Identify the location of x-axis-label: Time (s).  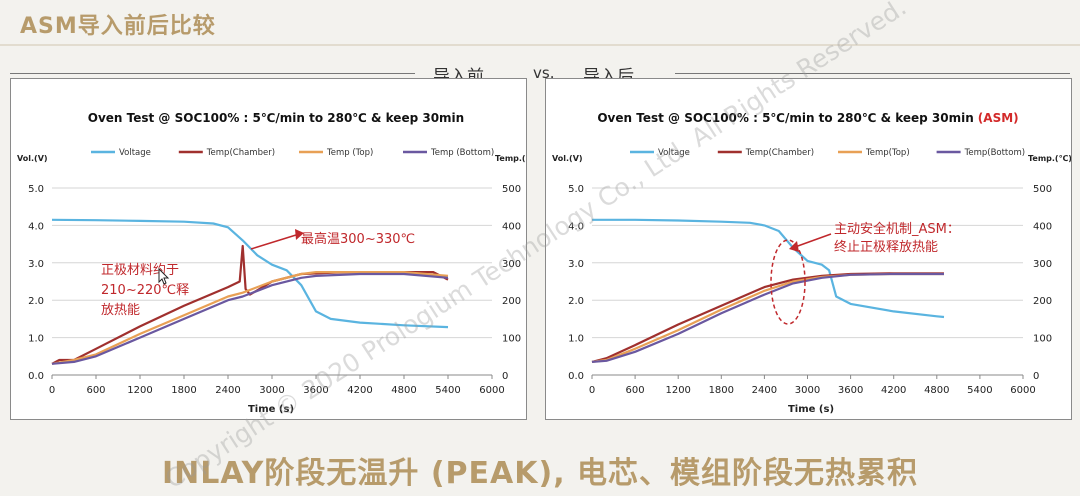
(271, 409).